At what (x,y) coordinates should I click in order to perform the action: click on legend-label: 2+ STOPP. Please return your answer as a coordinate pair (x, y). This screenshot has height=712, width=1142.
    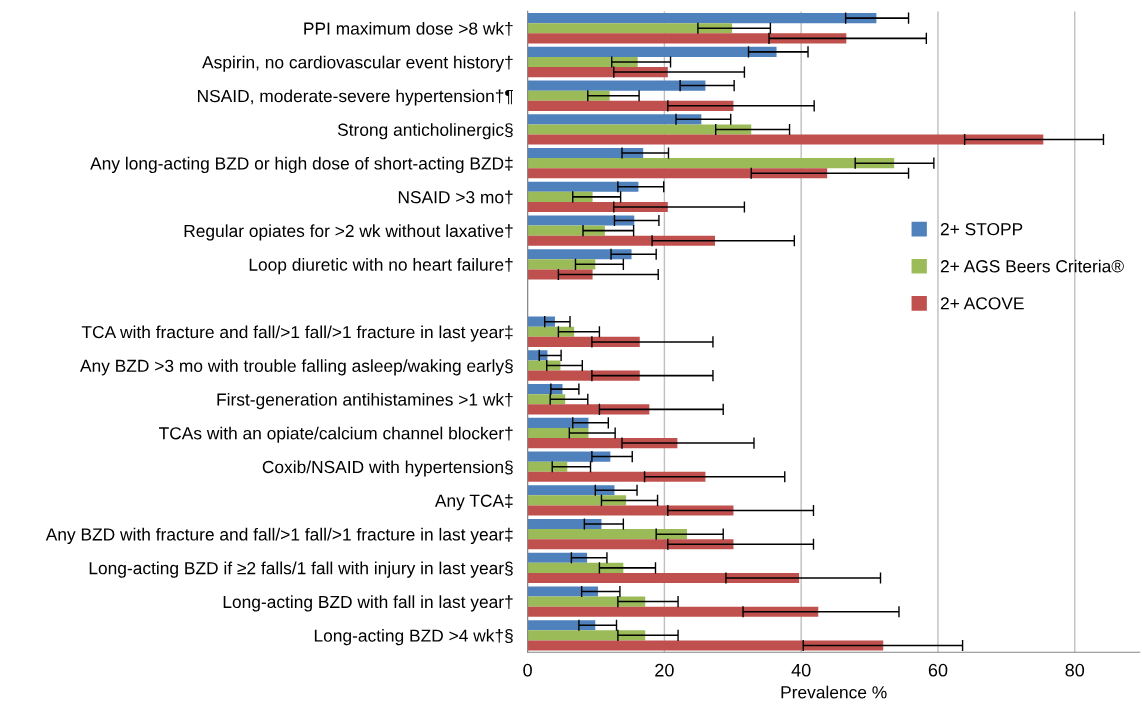
    Looking at the image, I should click on (981, 229).